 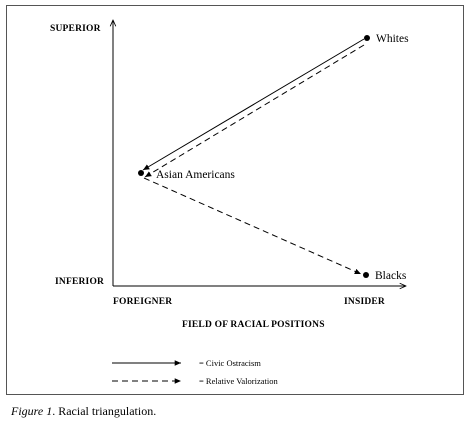 What do you see at coordinates (230, 363) in the screenshot?
I see `legend-civic-ostracism-label: = Civic Ostracism` at bounding box center [230, 363].